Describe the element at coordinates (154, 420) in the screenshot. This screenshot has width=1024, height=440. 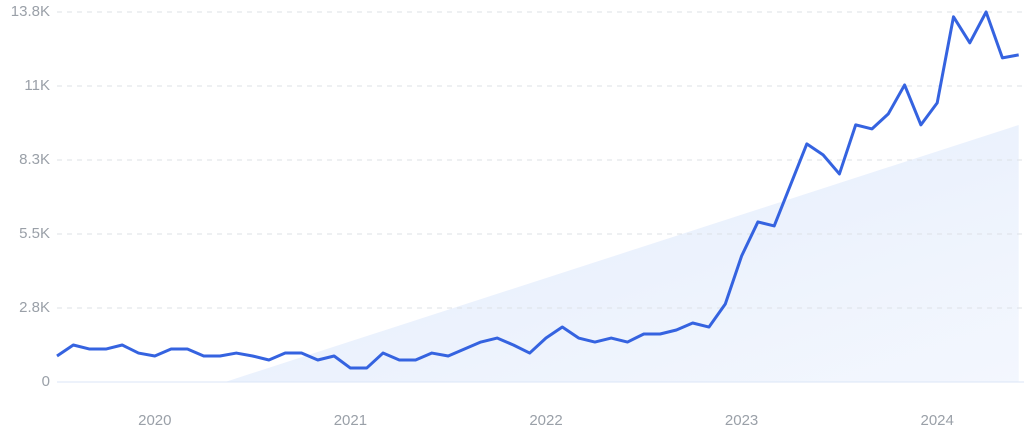
I see `x-tick-label: 2020` at that location.